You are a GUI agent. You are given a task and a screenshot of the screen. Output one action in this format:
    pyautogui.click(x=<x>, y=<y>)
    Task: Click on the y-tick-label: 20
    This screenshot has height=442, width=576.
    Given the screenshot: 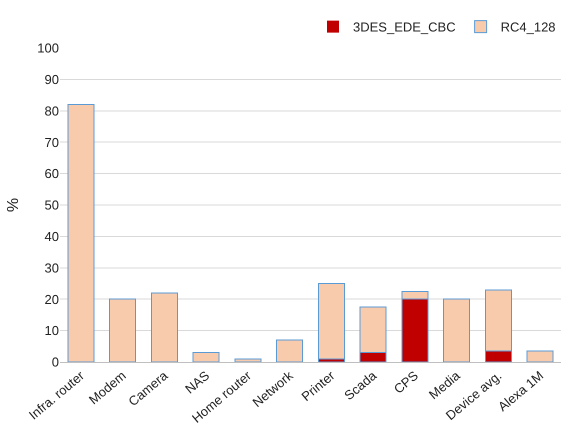 What is the action you would take?
    pyautogui.click(x=51, y=299)
    